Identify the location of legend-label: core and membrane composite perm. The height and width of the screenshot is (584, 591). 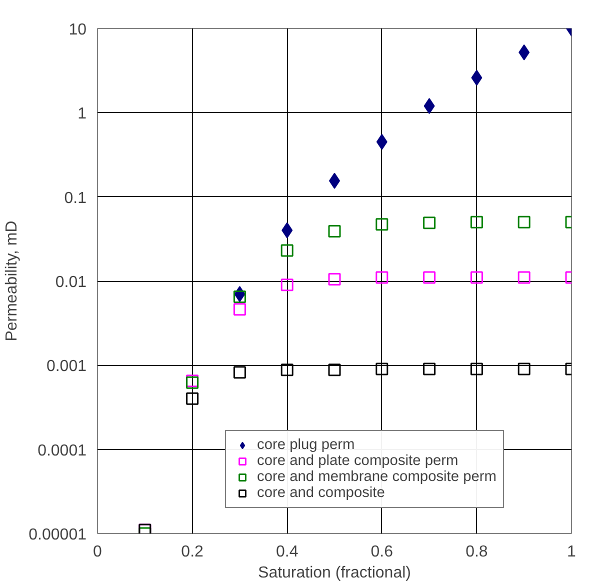
(376, 477).